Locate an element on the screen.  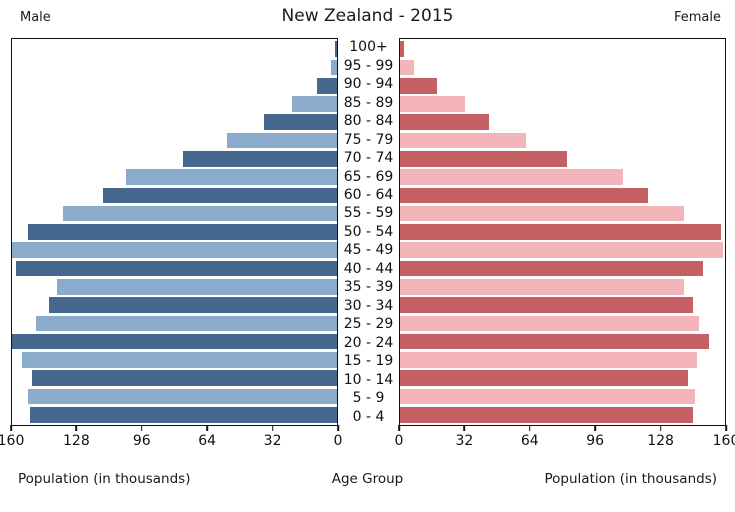
age-label-25-29: 25 - 29 is located at coordinates (368, 324).